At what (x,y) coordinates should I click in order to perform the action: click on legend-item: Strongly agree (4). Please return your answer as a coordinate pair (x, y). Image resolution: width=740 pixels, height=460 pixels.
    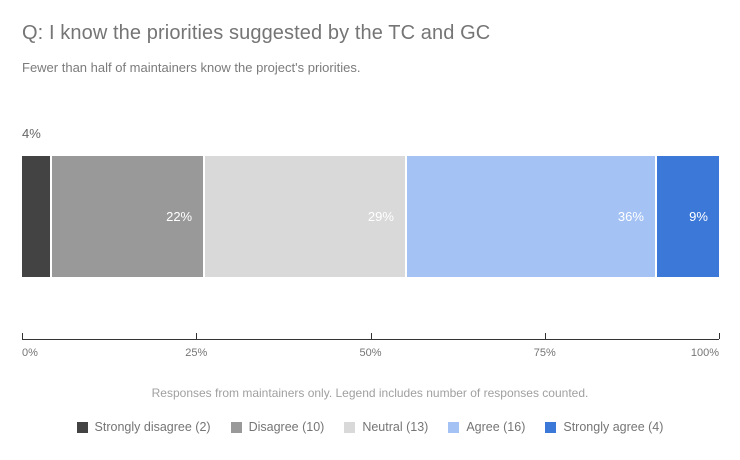
    Looking at the image, I should click on (604, 427).